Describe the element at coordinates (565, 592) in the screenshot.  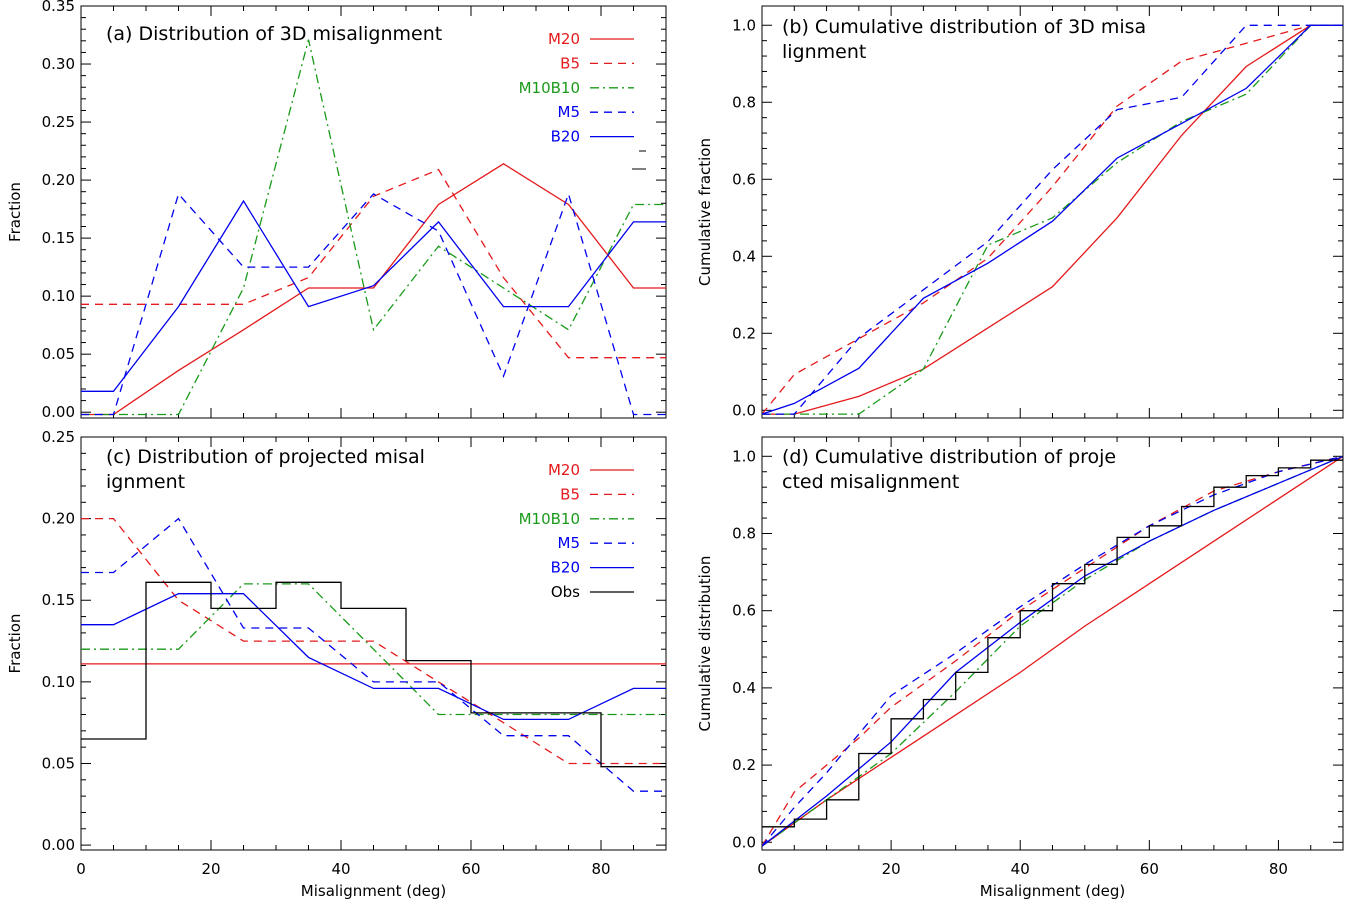
I see `legend-label: Obs` at that location.